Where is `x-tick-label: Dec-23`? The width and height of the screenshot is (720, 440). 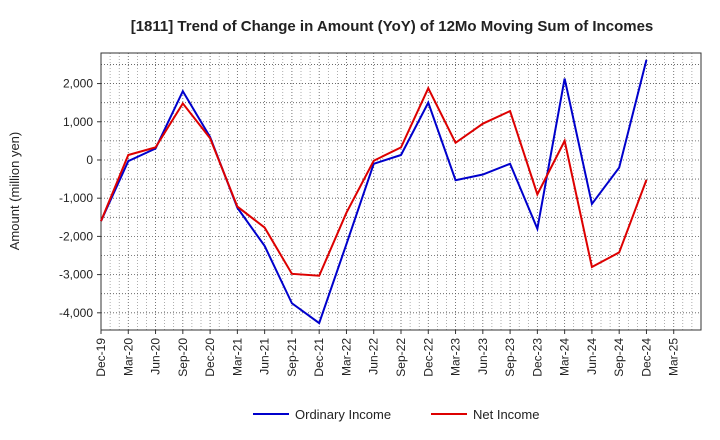 x-tick-label: Dec-23 is located at coordinates (537, 357).